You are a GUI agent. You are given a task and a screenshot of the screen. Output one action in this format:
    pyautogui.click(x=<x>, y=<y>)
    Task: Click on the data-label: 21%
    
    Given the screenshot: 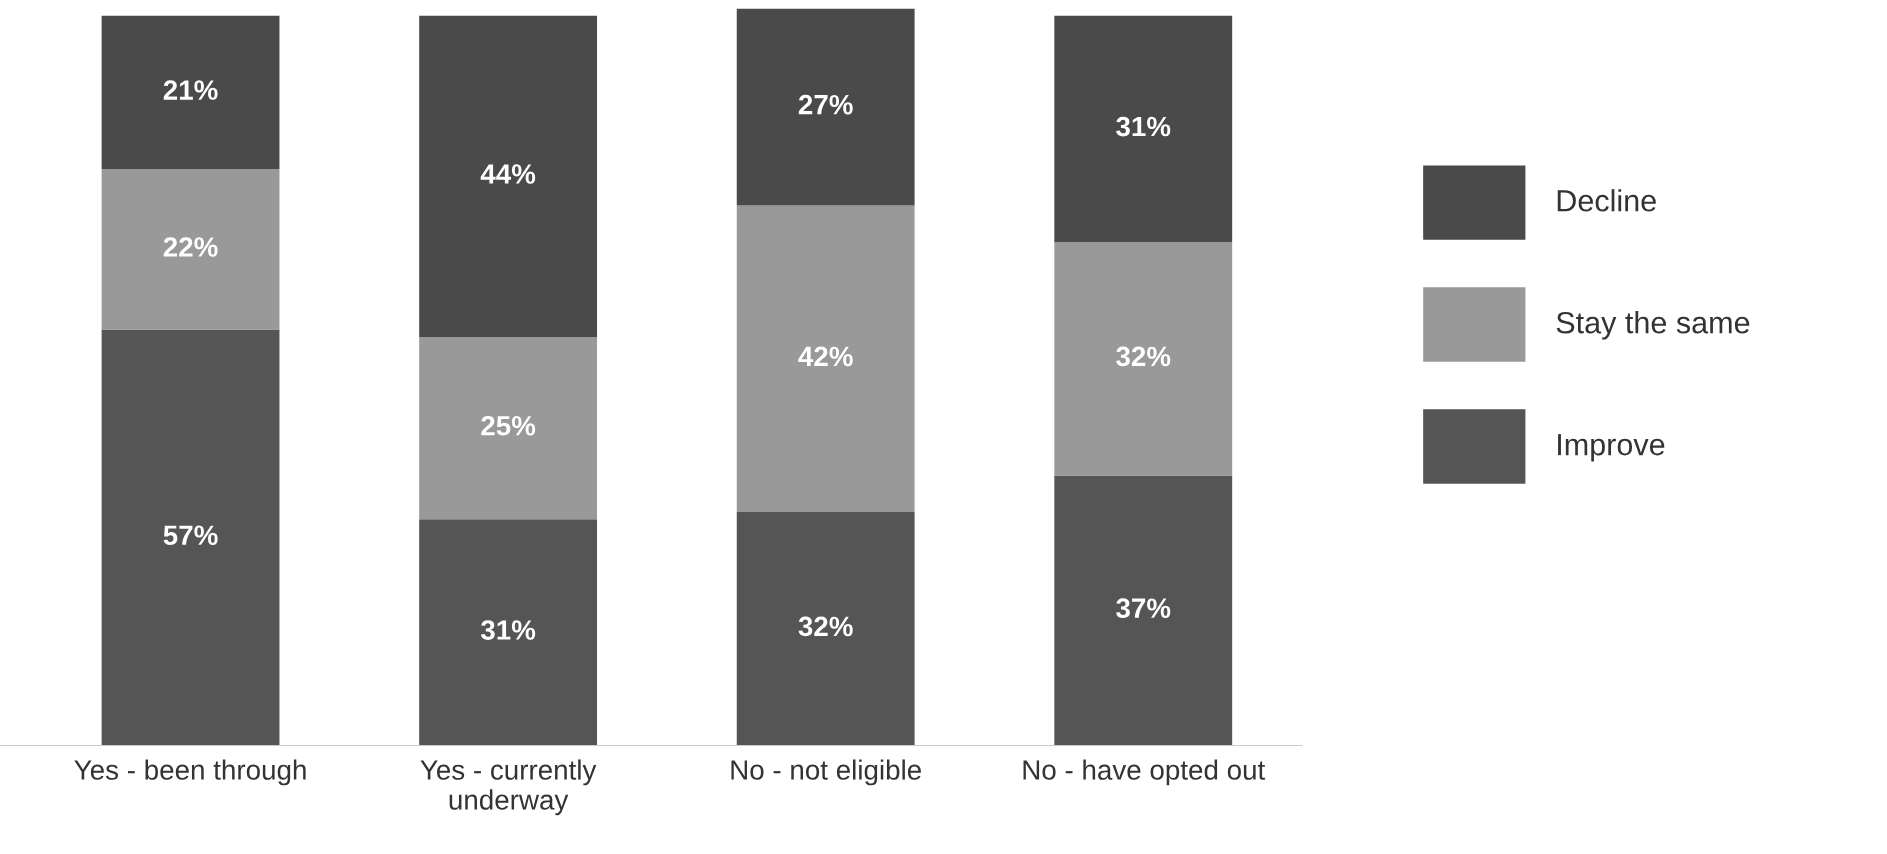 What is the action you would take?
    pyautogui.click(x=190, y=90)
    